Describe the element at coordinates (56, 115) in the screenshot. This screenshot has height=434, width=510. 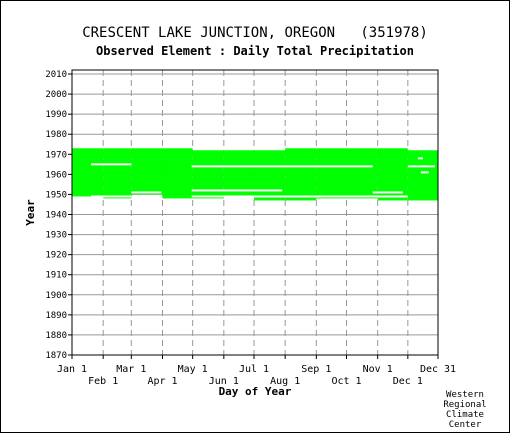
I see `y-tick-label: 1990` at that location.